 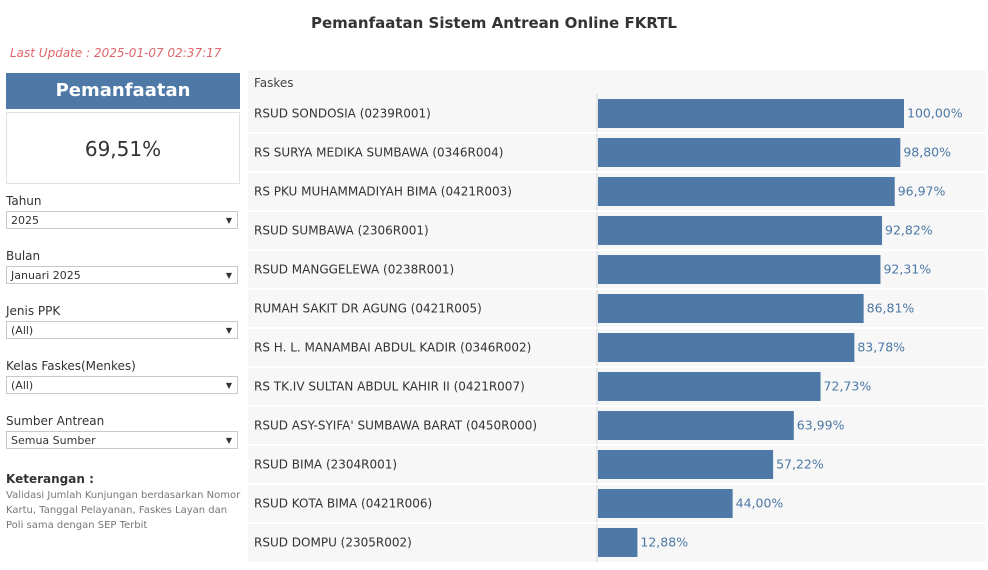 What do you see at coordinates (493, 23) in the screenshot?
I see `page-title: Pemanfaatan Sistem Antrean Online FKRTL` at bounding box center [493, 23].